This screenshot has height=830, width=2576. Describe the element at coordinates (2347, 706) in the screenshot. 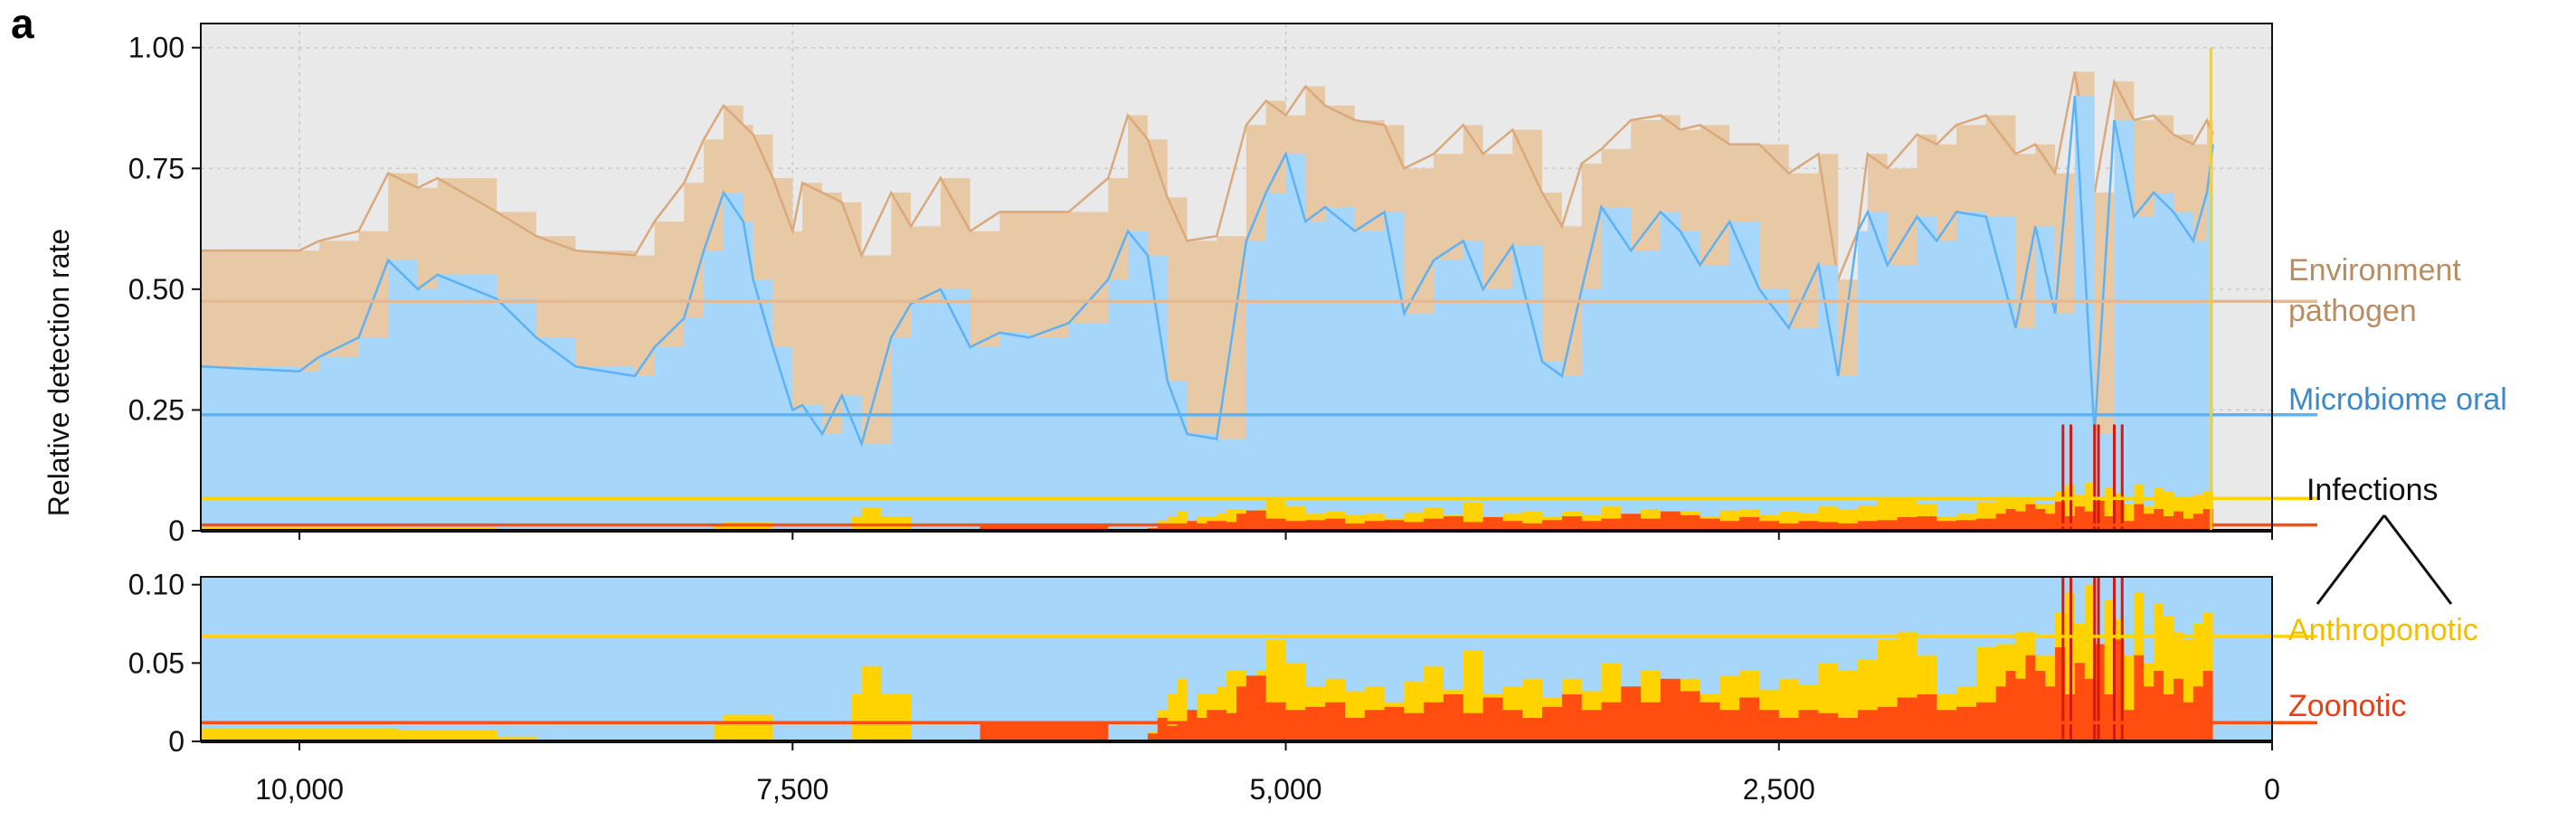

I see `legend-zoonotic: Zoonotic` at that location.